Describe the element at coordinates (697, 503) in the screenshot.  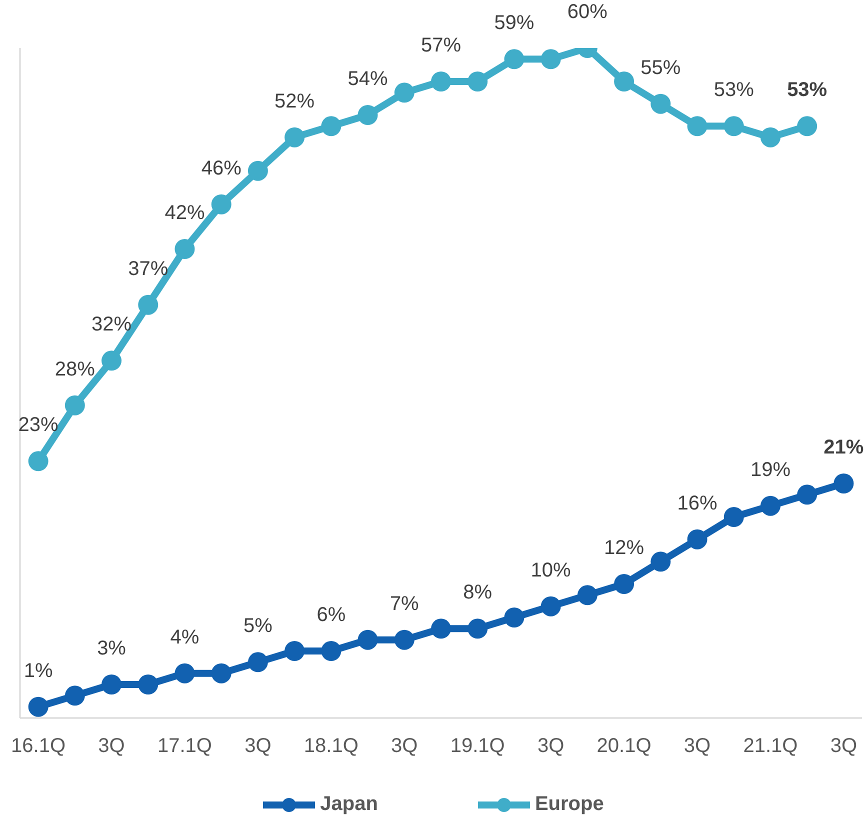
I see `data-label: 16%` at that location.